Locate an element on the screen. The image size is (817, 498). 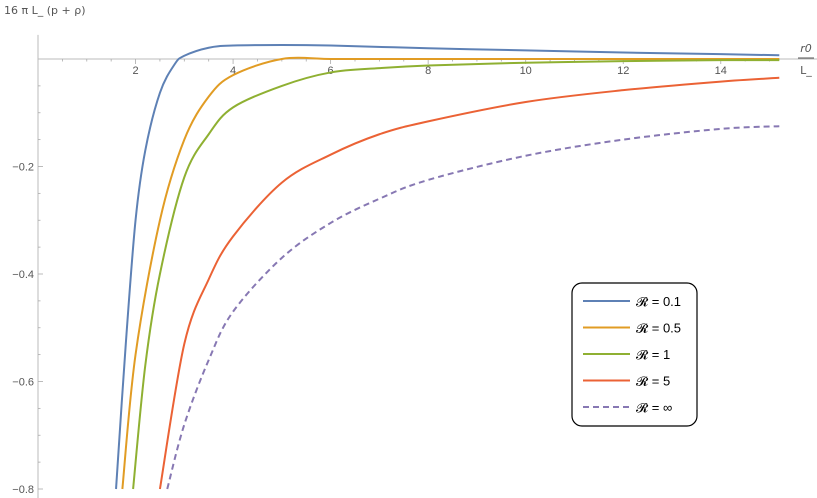
legend-label: 𝓡 = ∞ is located at coordinates (654, 407).